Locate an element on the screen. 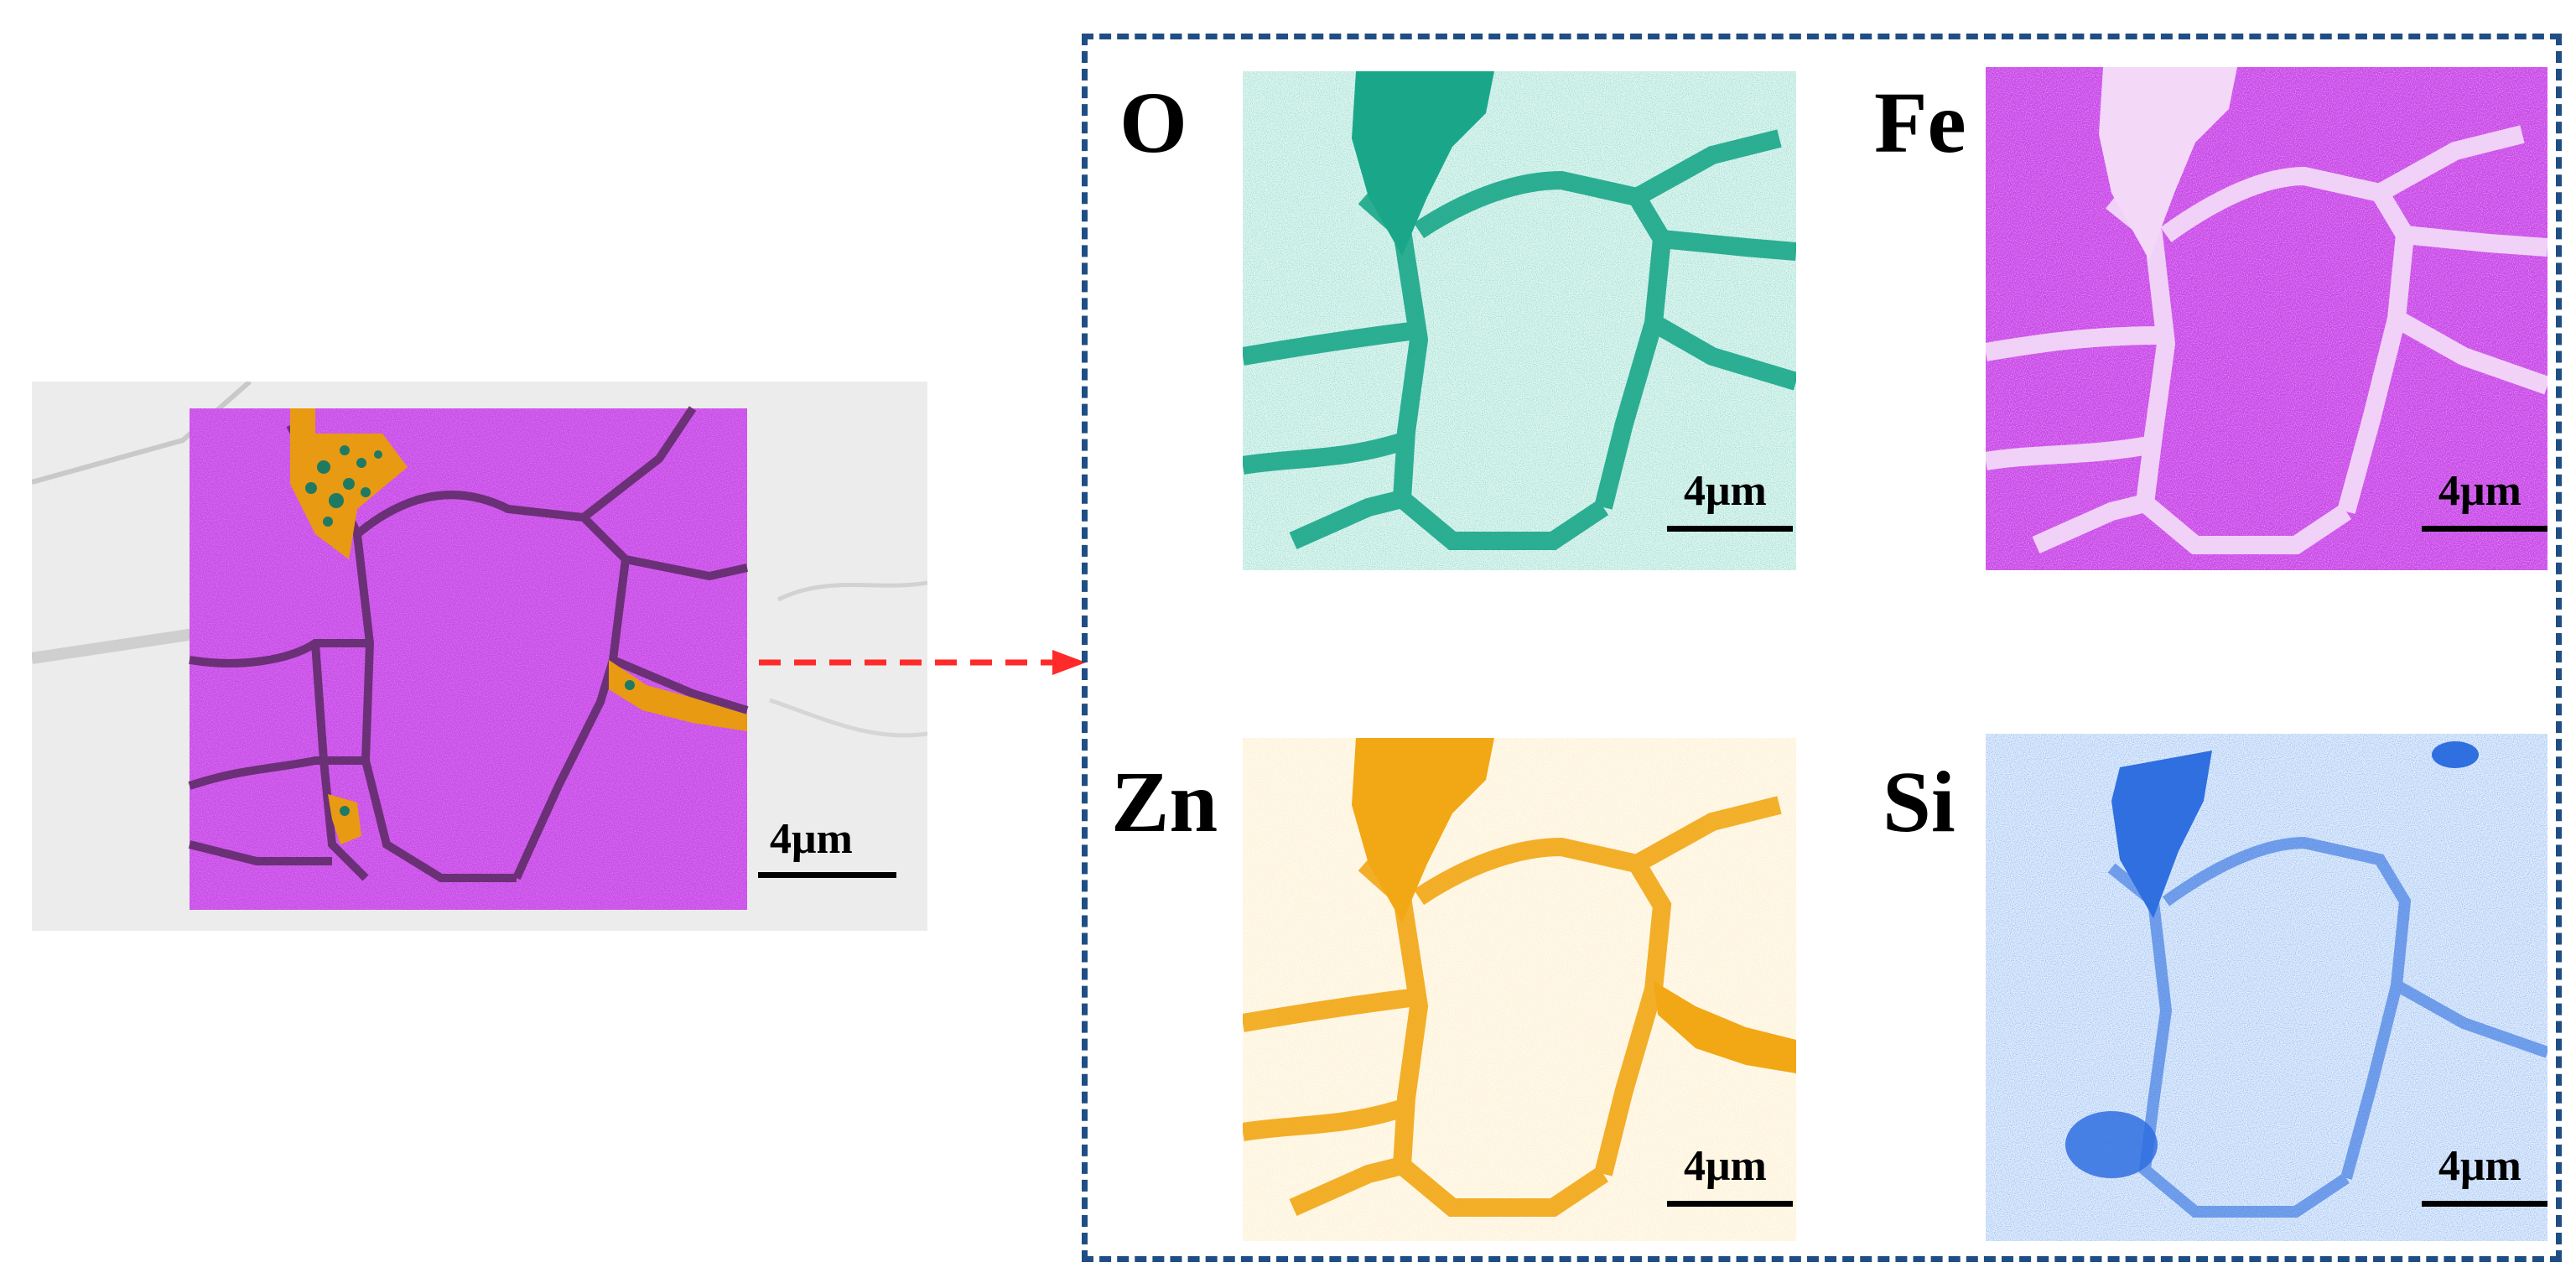  element-label-o: O is located at coordinates (1153, 123).